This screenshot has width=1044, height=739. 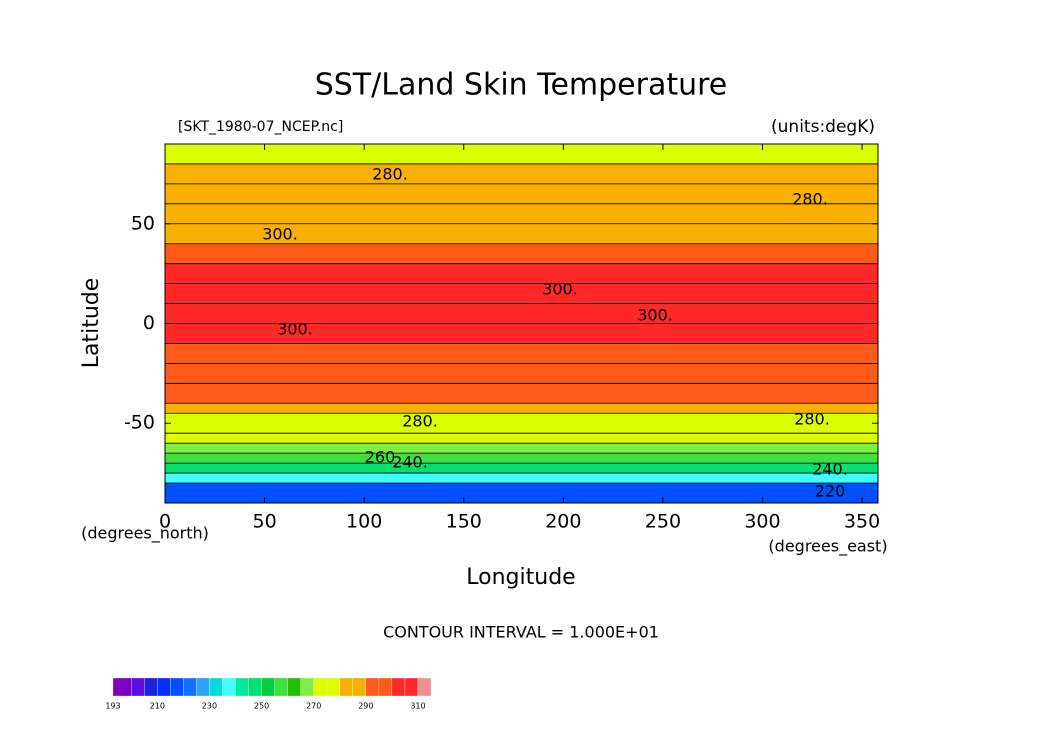 What do you see at coordinates (313, 706) in the screenshot?
I see `colorbar-label: 270` at bounding box center [313, 706].